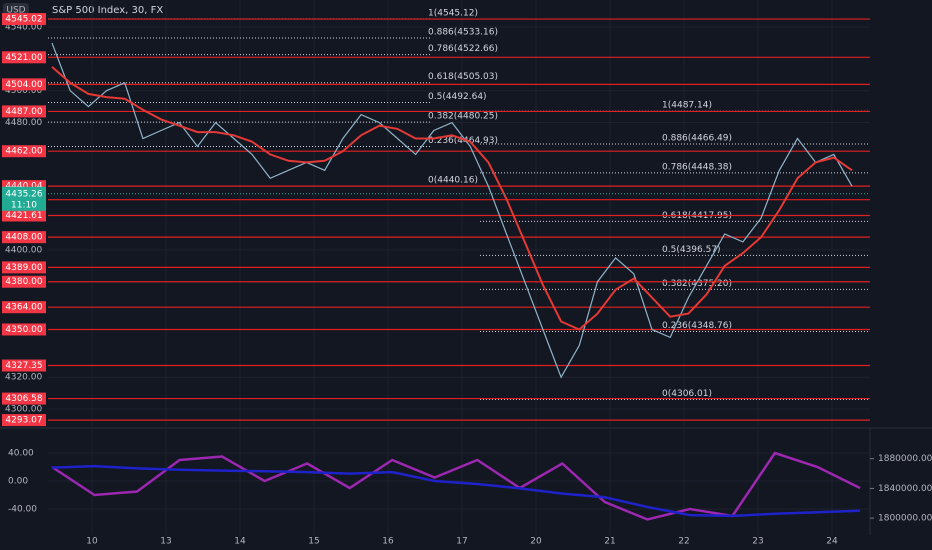 Image resolution: width=932 pixels, height=550 pixels. I want to click on last-price-badge, so click(24, 198).